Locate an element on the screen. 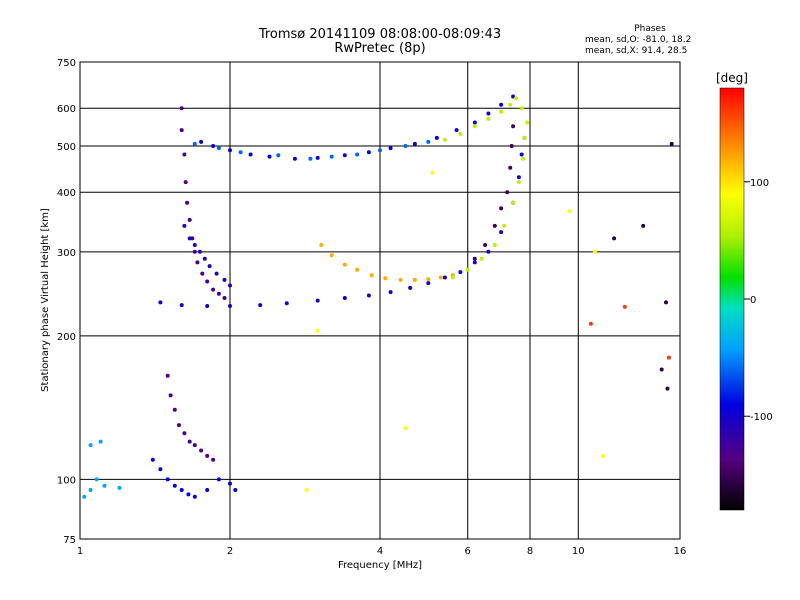 This screenshot has width=800, height=600. x-tick-label: 1 is located at coordinates (80, 551).